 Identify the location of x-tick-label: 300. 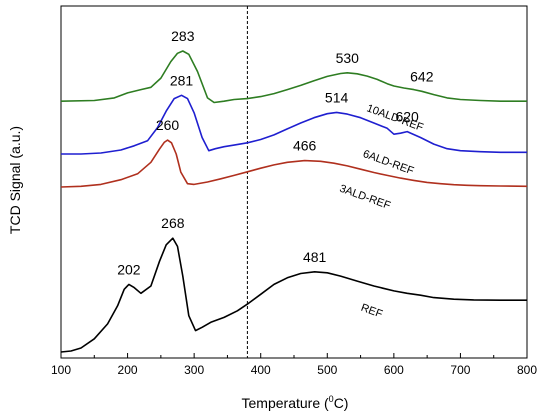
(194, 370).